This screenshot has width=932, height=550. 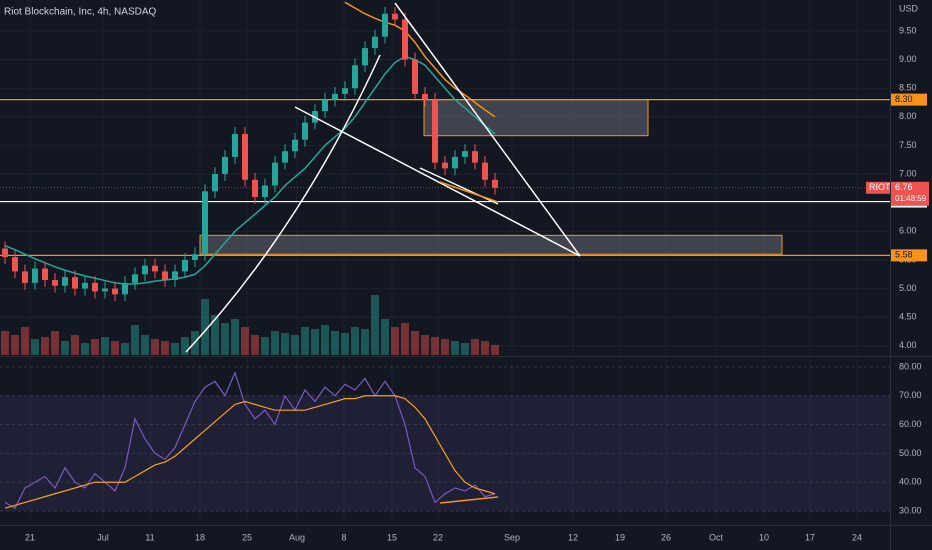 I want to click on x-tick-label: 22, so click(x=438, y=537).